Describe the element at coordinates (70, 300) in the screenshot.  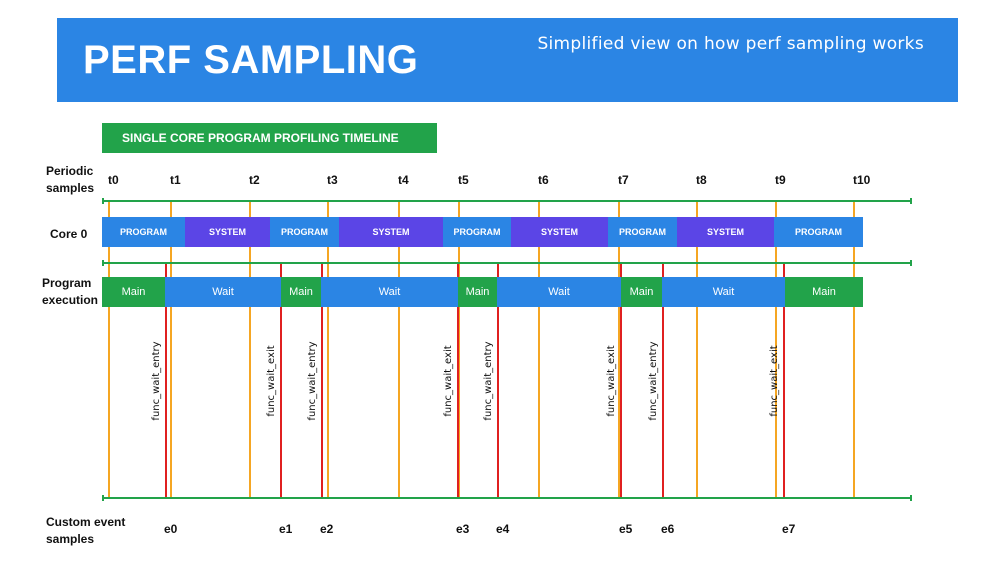
I see `program-label-line-2: execution` at that location.